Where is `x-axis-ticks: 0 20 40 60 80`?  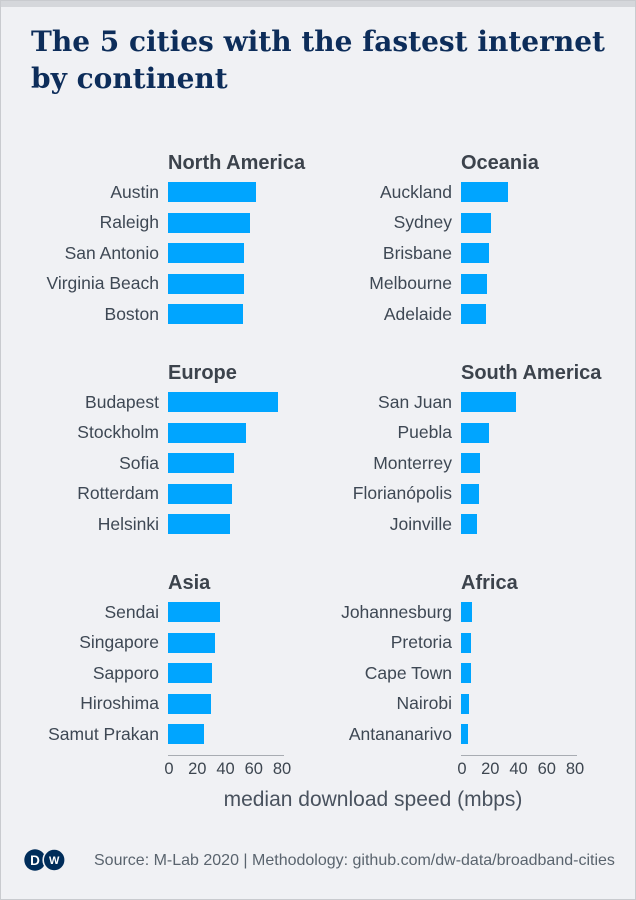
x-axis-ticks: 0 20 40 60 80 is located at coordinates (227, 770).